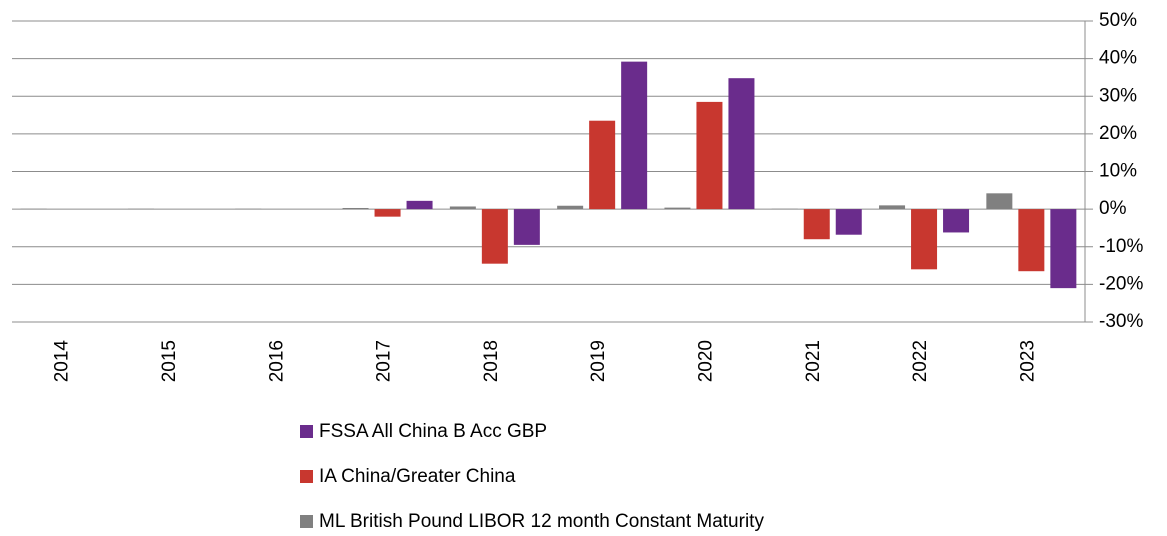 The width and height of the screenshot is (1167, 536). I want to click on x-tick-label: 2020, so click(705, 361).